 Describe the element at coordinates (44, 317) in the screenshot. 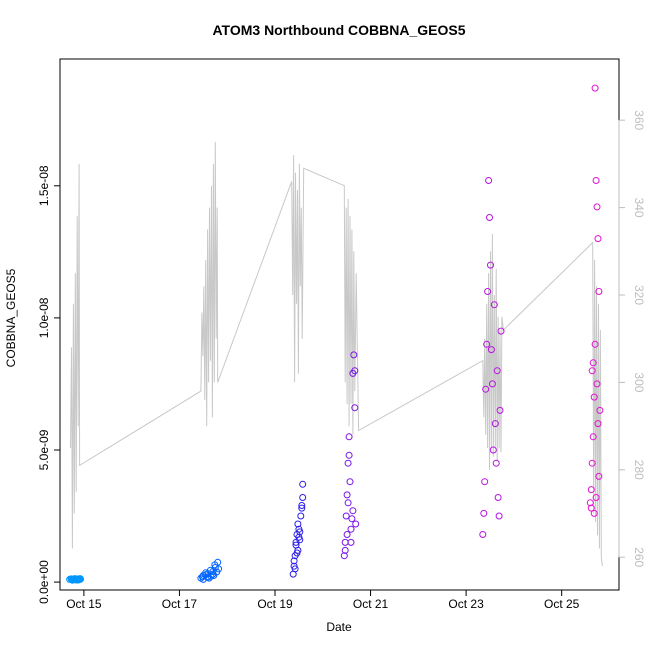

I see `y-tick-label: 1.0e-08` at that location.